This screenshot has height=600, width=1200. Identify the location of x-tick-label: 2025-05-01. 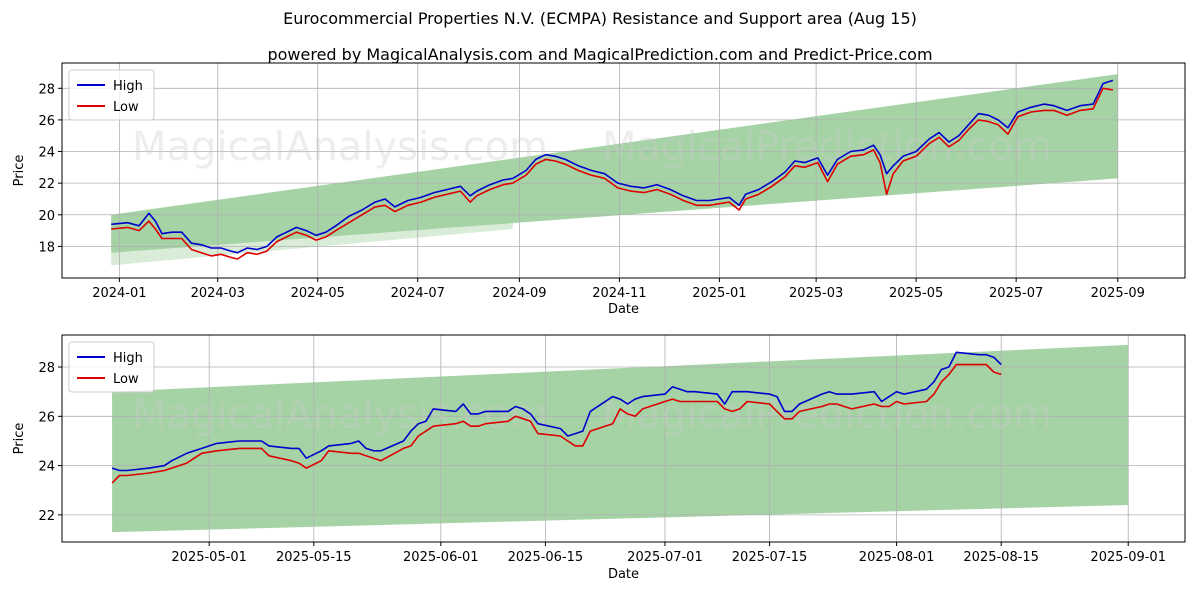
(209, 557).